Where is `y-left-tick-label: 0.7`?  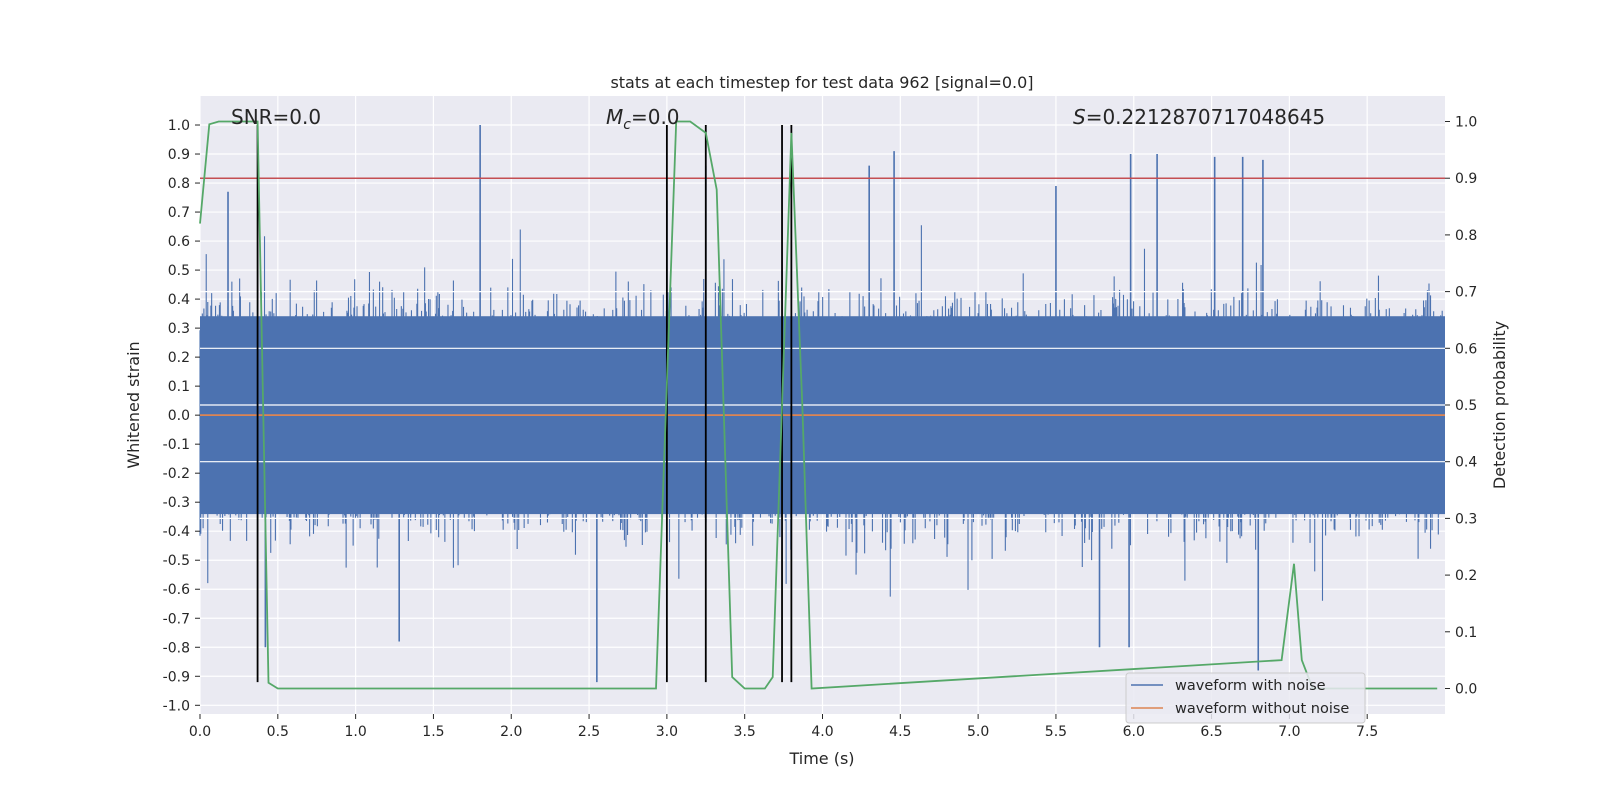 y-left-tick-label: 0.7 is located at coordinates (179, 213).